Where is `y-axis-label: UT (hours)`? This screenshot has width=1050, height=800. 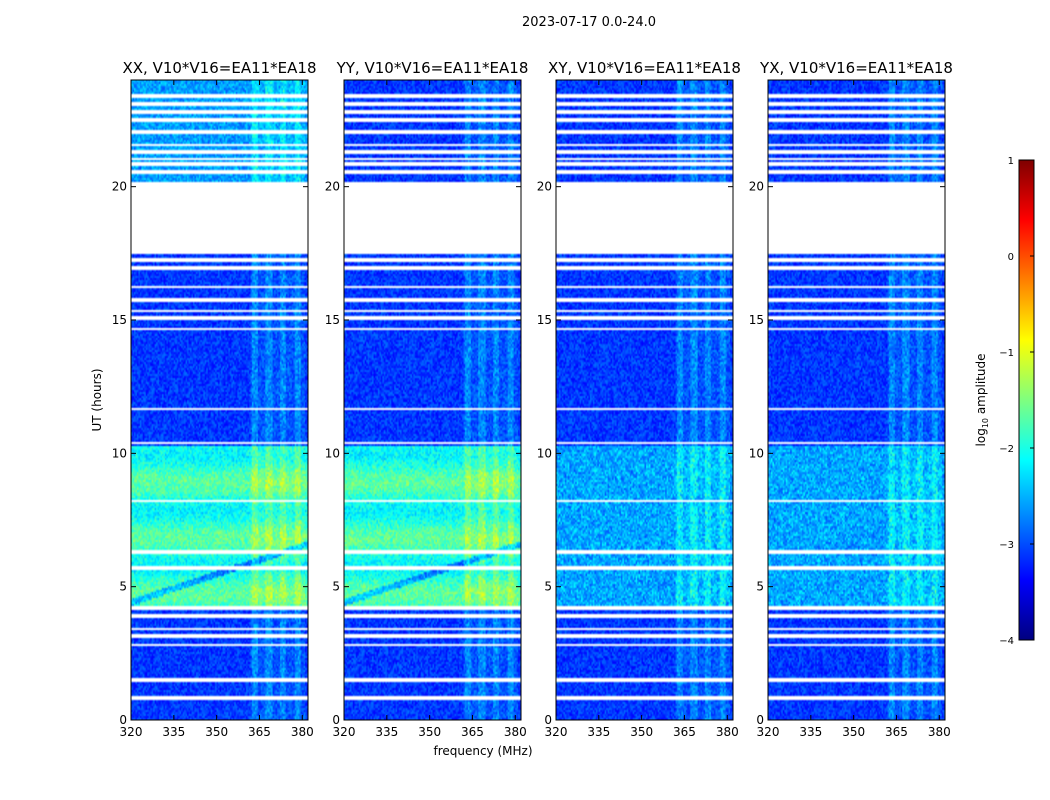 y-axis-label: UT (hours) is located at coordinates (97, 399).